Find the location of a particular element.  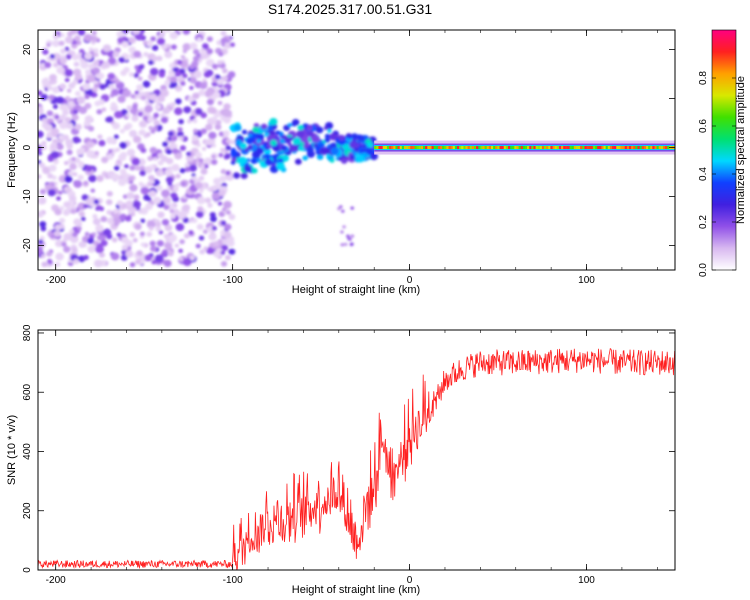

colorbar-tick-label: 0.8 is located at coordinates (703, 78).